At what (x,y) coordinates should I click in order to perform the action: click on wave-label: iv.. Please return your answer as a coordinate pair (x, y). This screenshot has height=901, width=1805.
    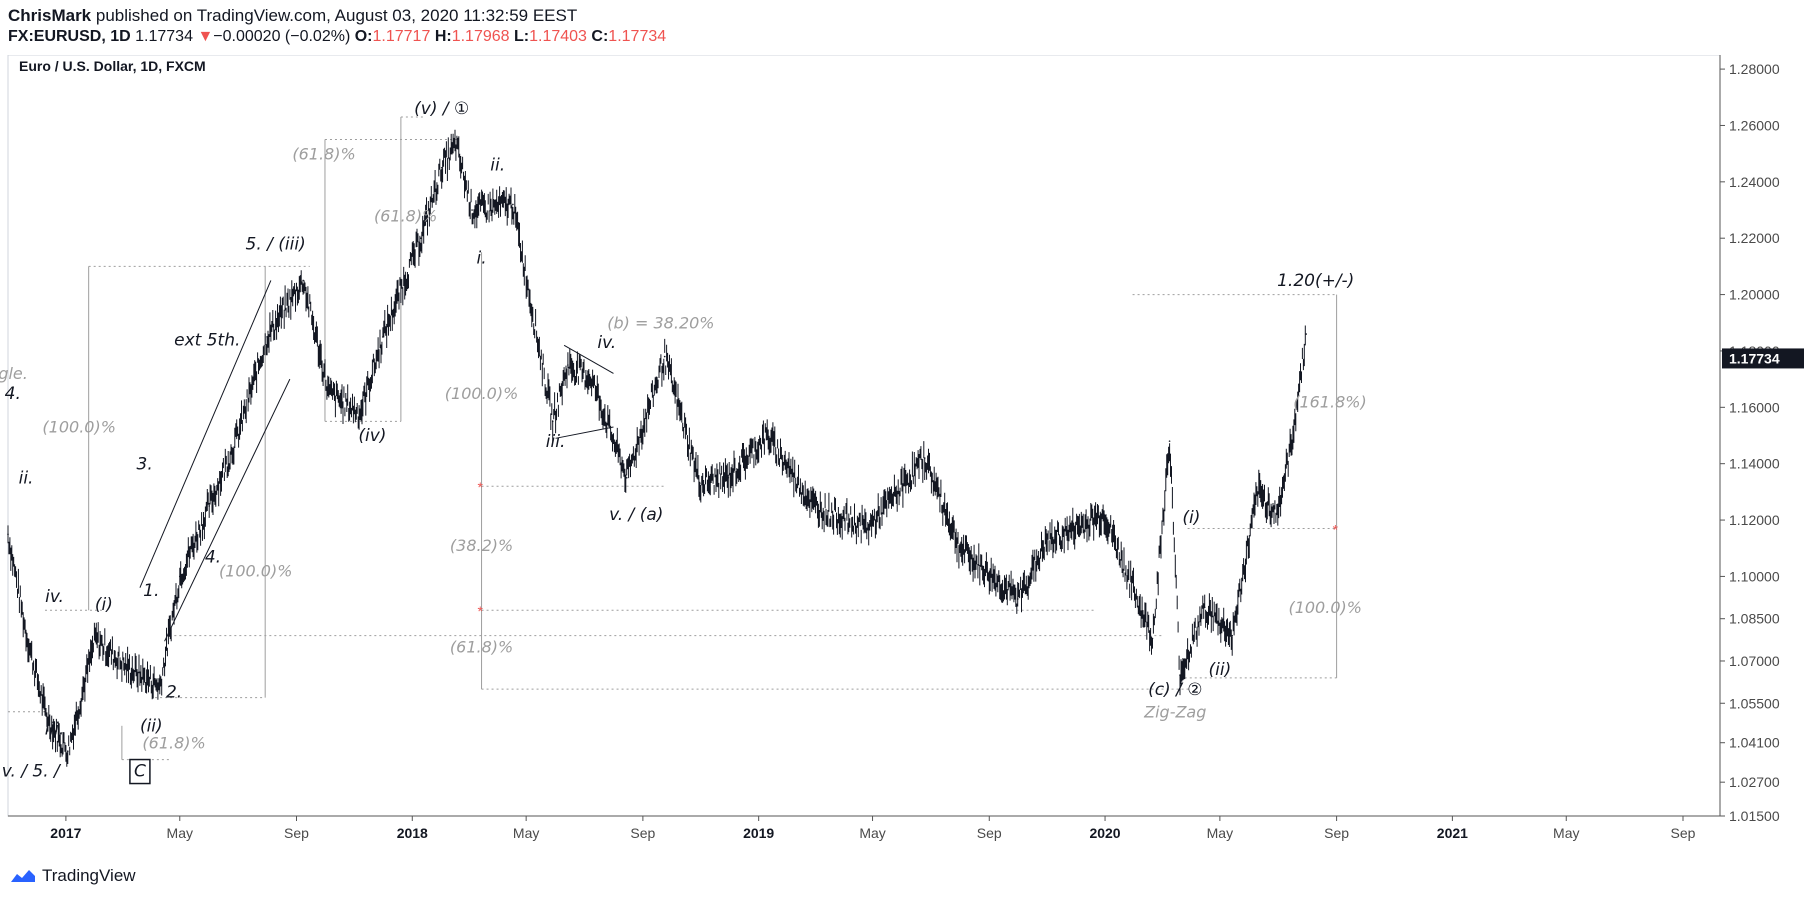
    Looking at the image, I should click on (606, 343).